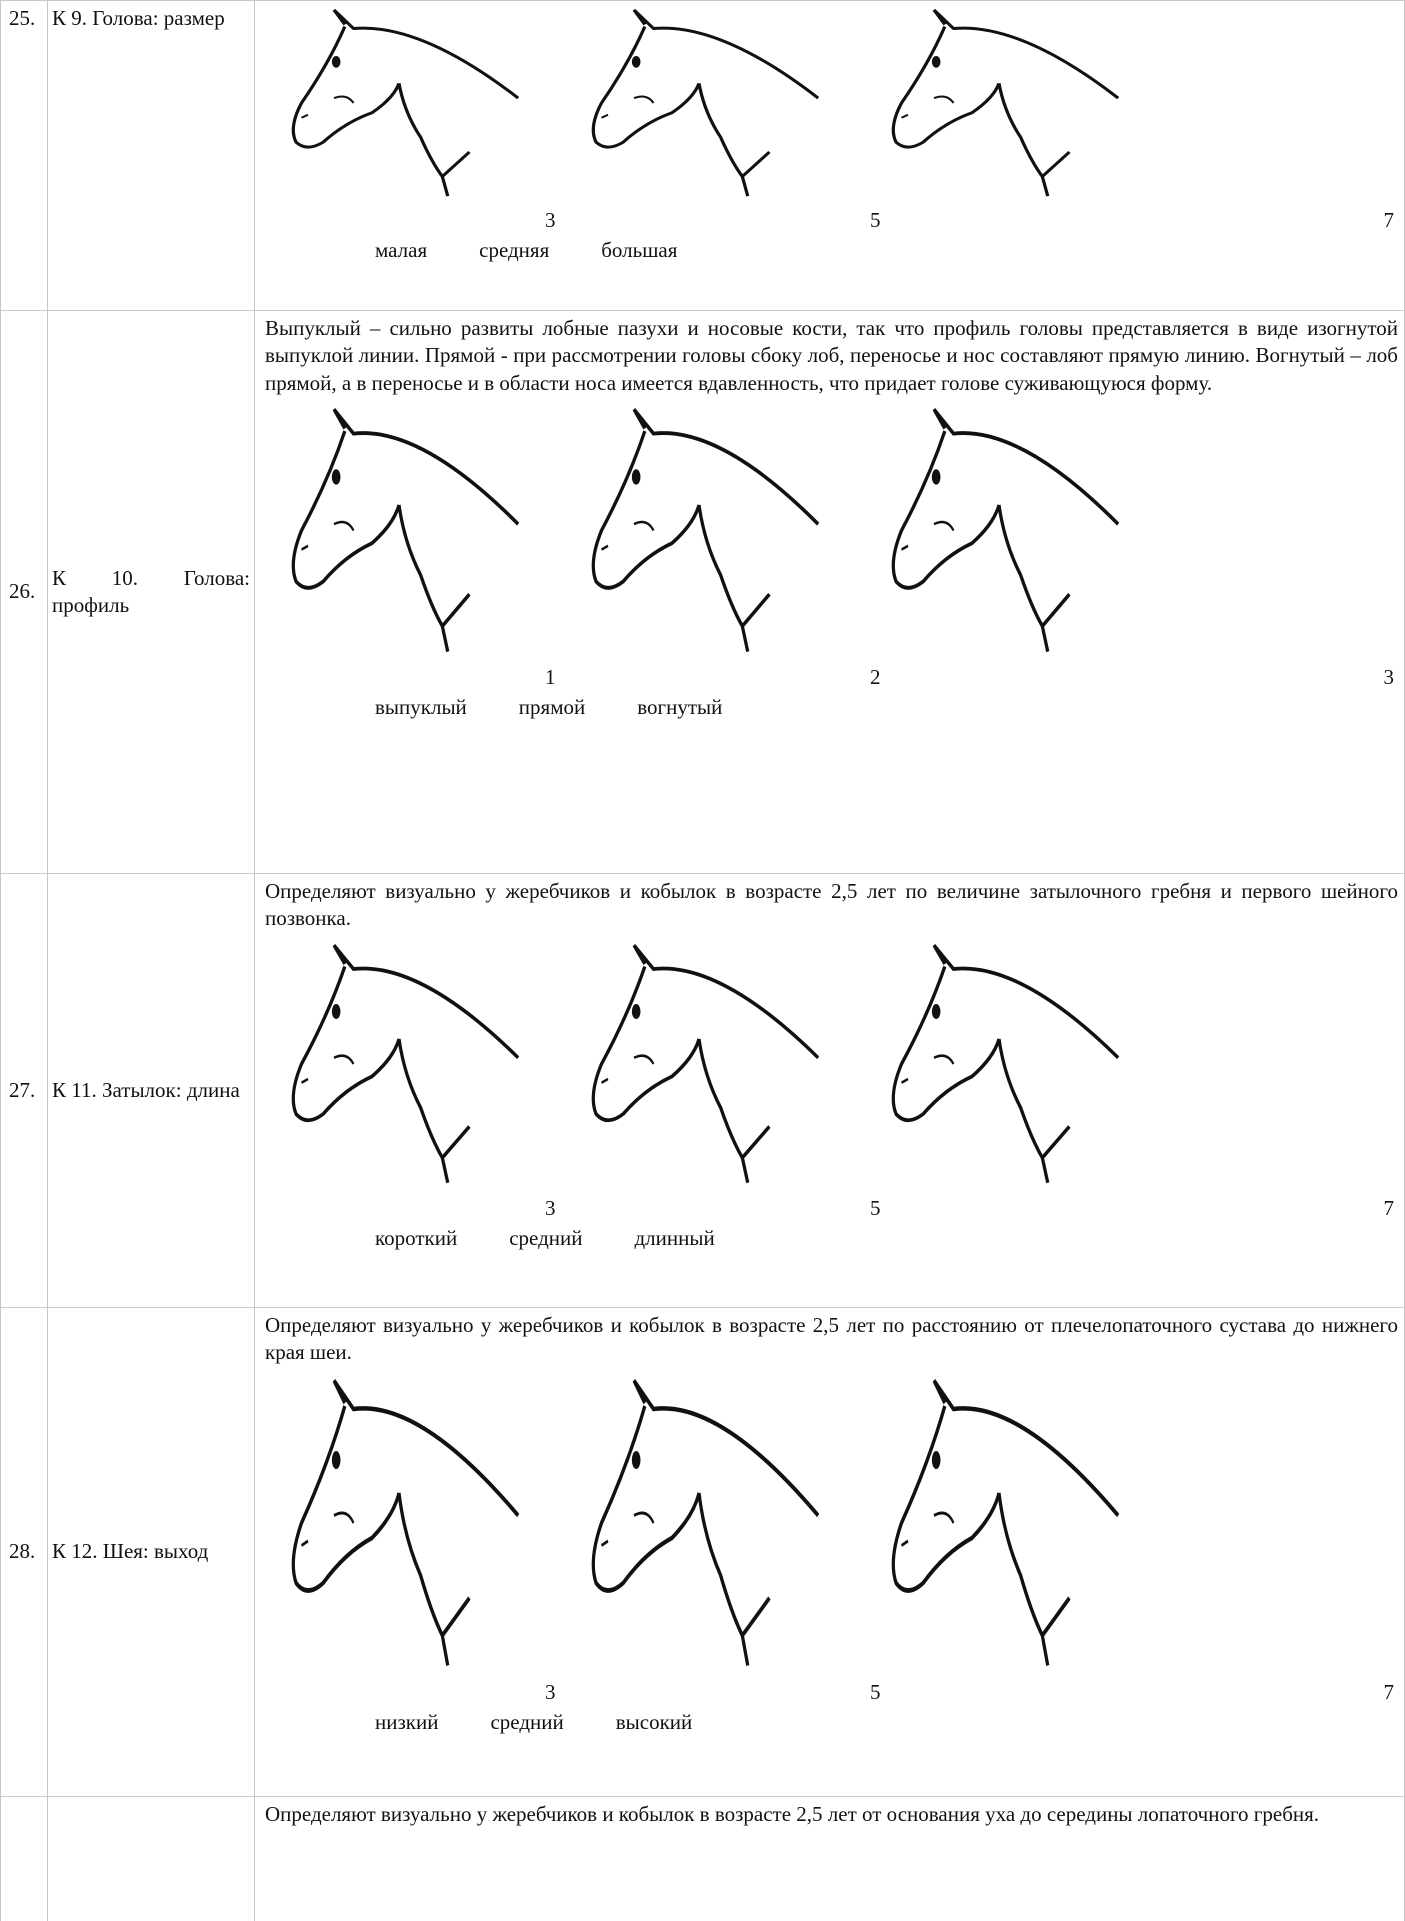 This screenshot has width=1405, height=1921. Describe the element at coordinates (130, 1551) in the screenshot. I see `criterion-label: К 12. Шея: выход` at that location.